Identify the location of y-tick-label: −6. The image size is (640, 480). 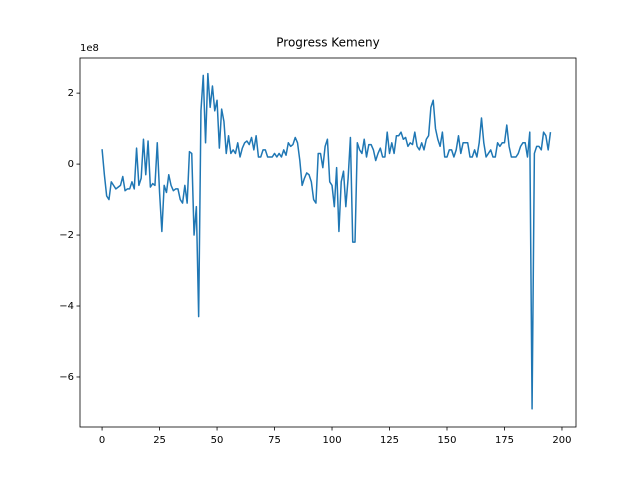
(66, 377).